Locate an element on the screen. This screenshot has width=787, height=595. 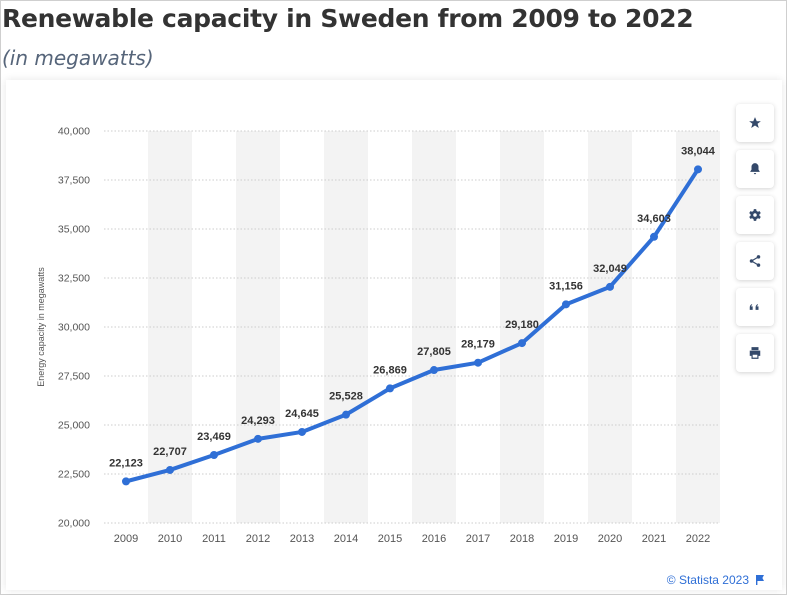
print-icon is located at coordinates (755, 353).